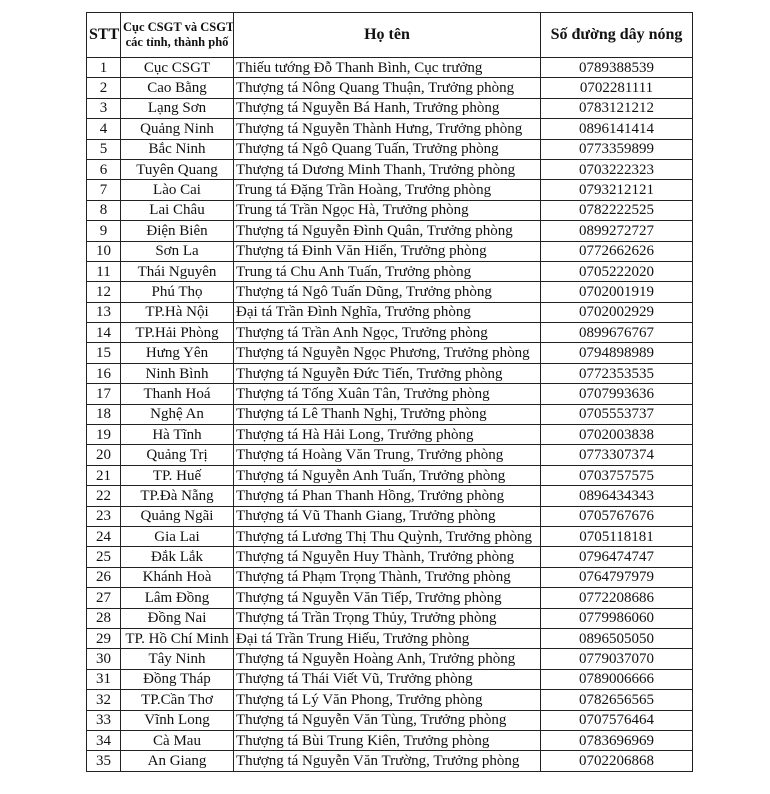 The image size is (770, 794). I want to click on cell-stt: 9, so click(103, 231).